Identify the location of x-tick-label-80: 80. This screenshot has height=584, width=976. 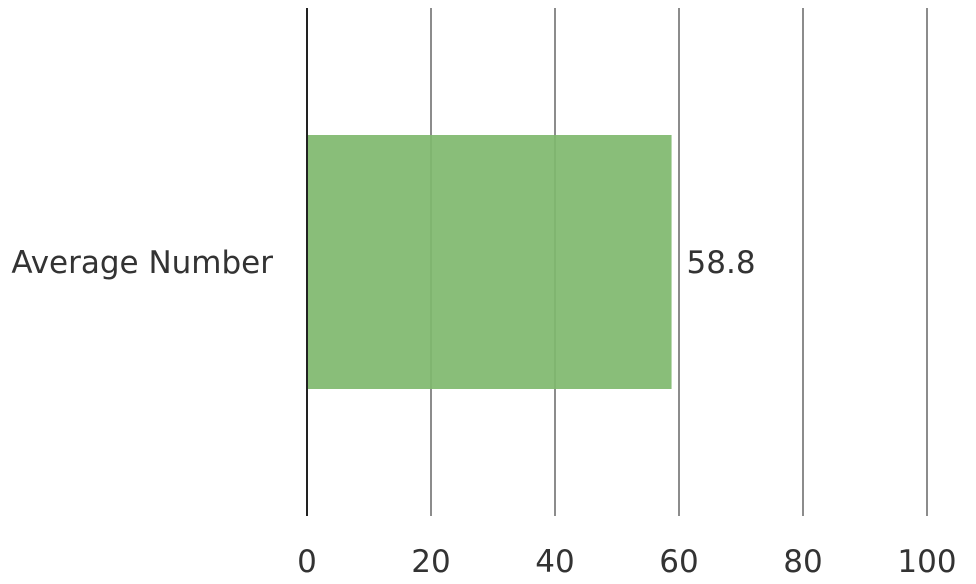
(802, 561).